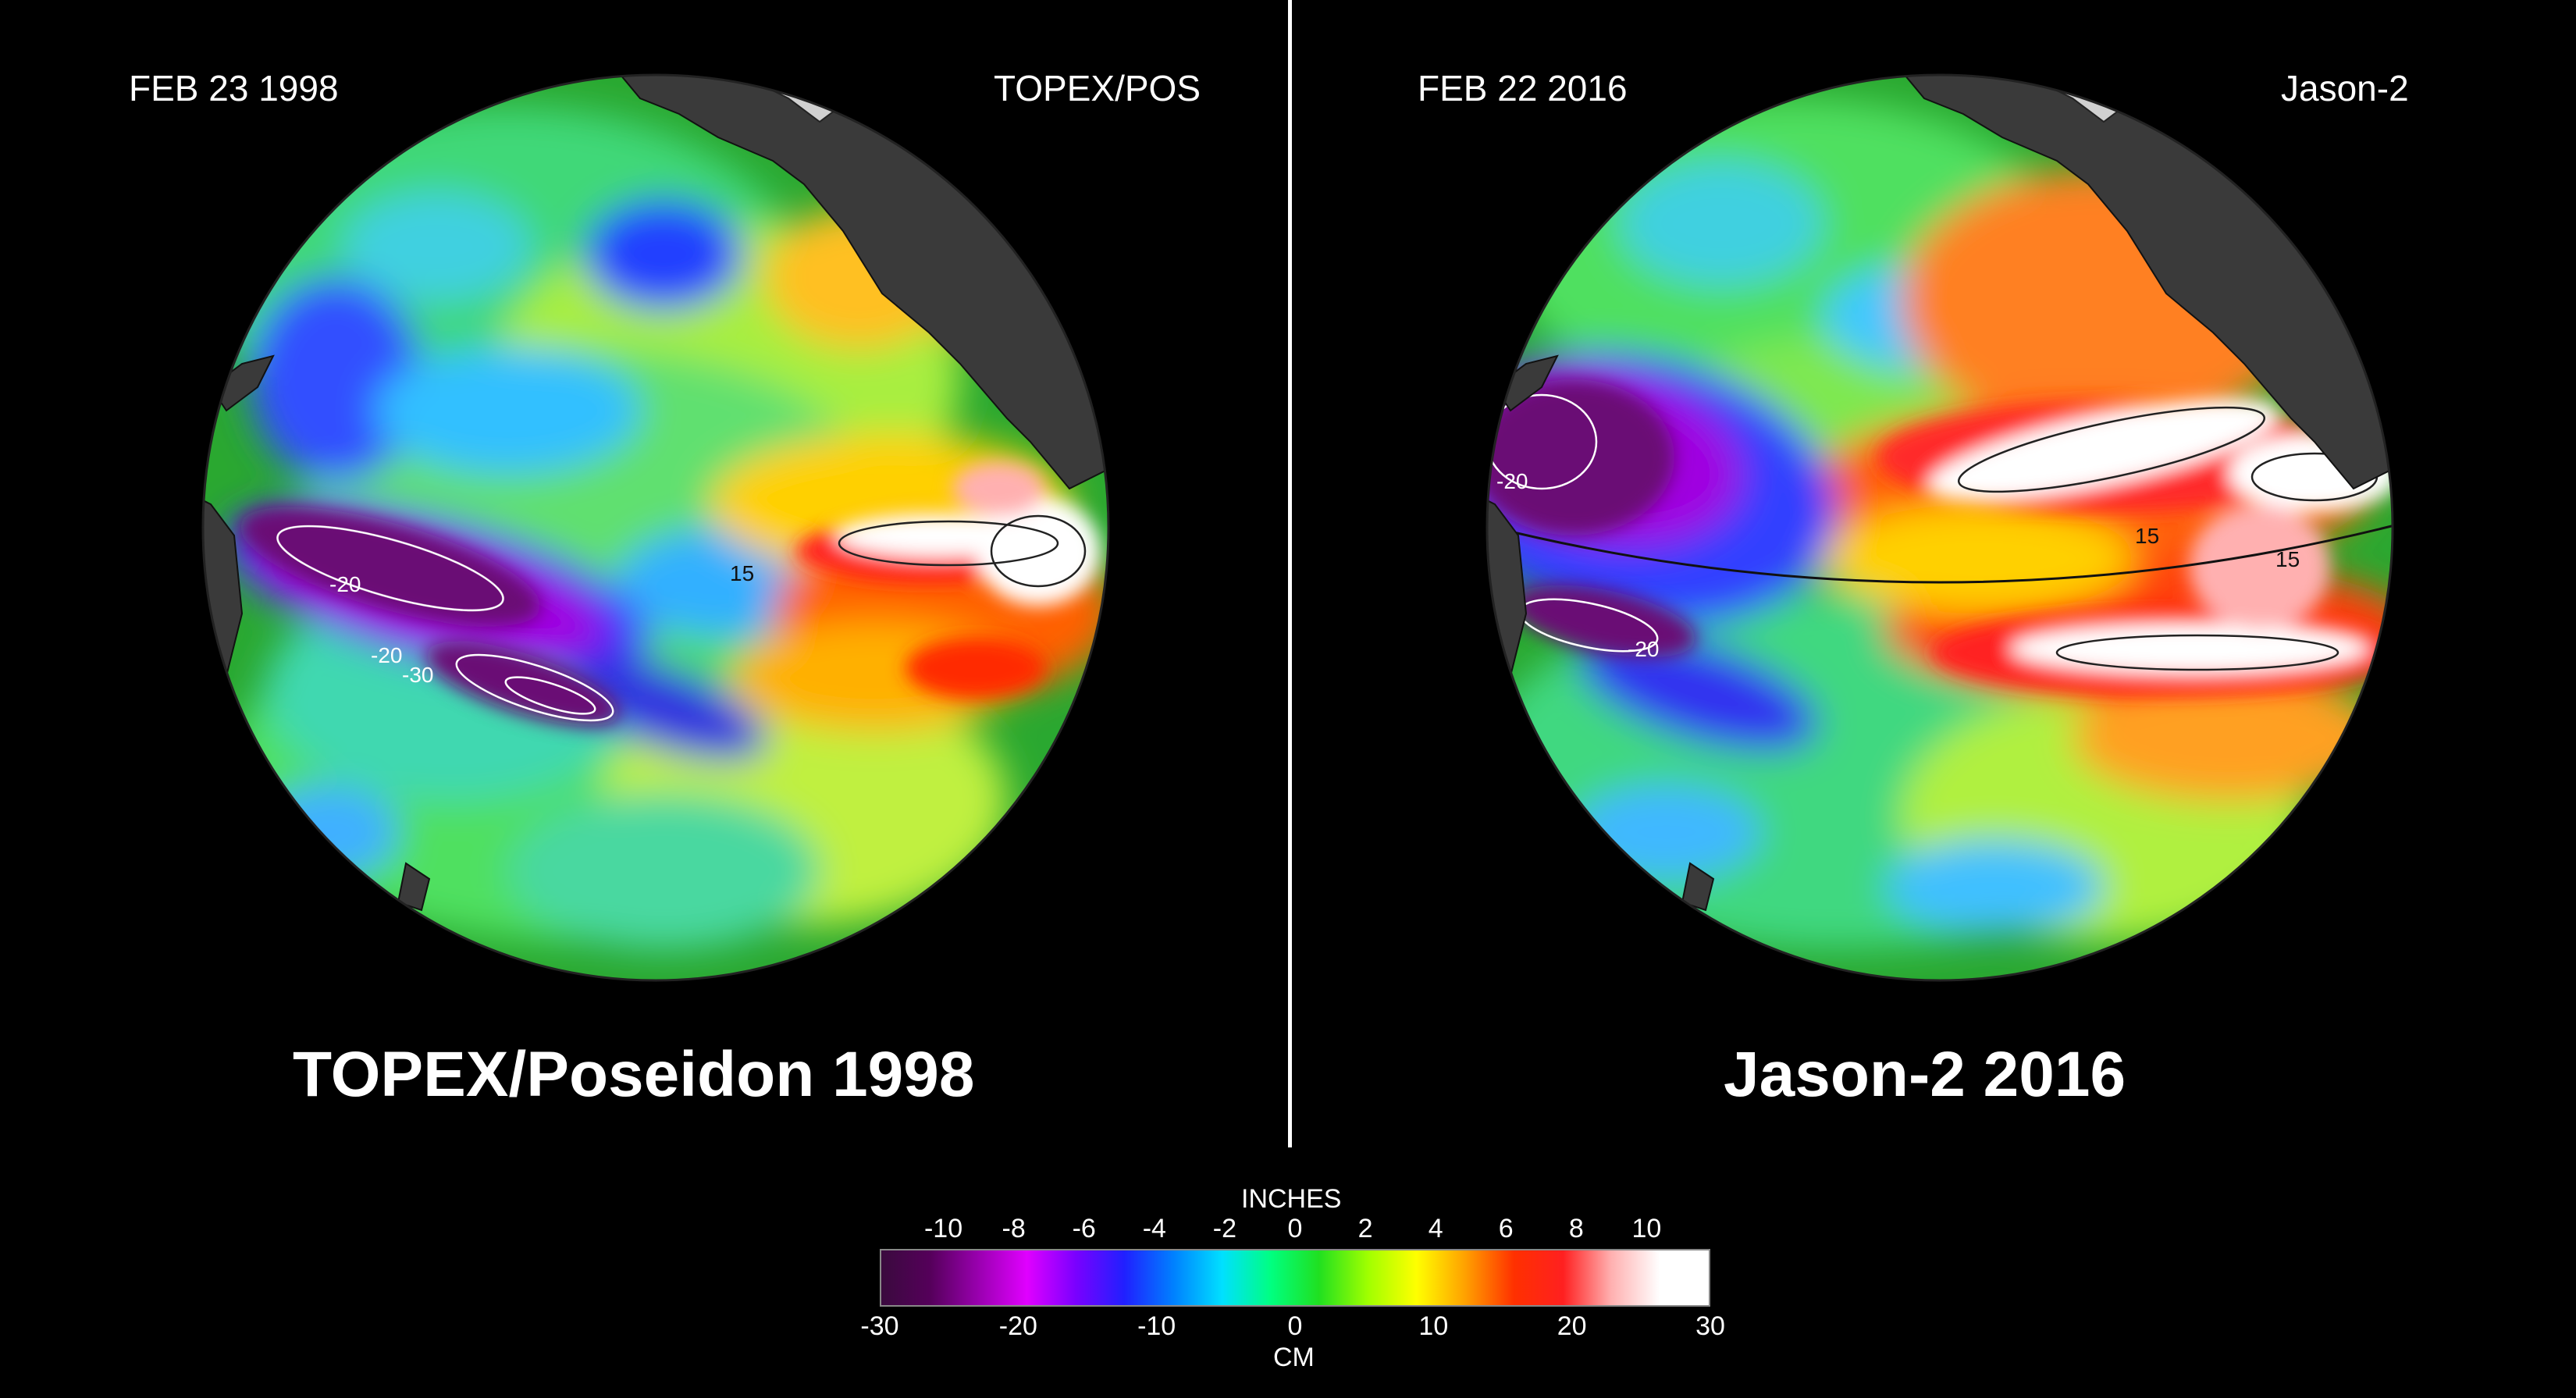  I want to click on colorbar-inch-tick: 8, so click(1576, 1228).